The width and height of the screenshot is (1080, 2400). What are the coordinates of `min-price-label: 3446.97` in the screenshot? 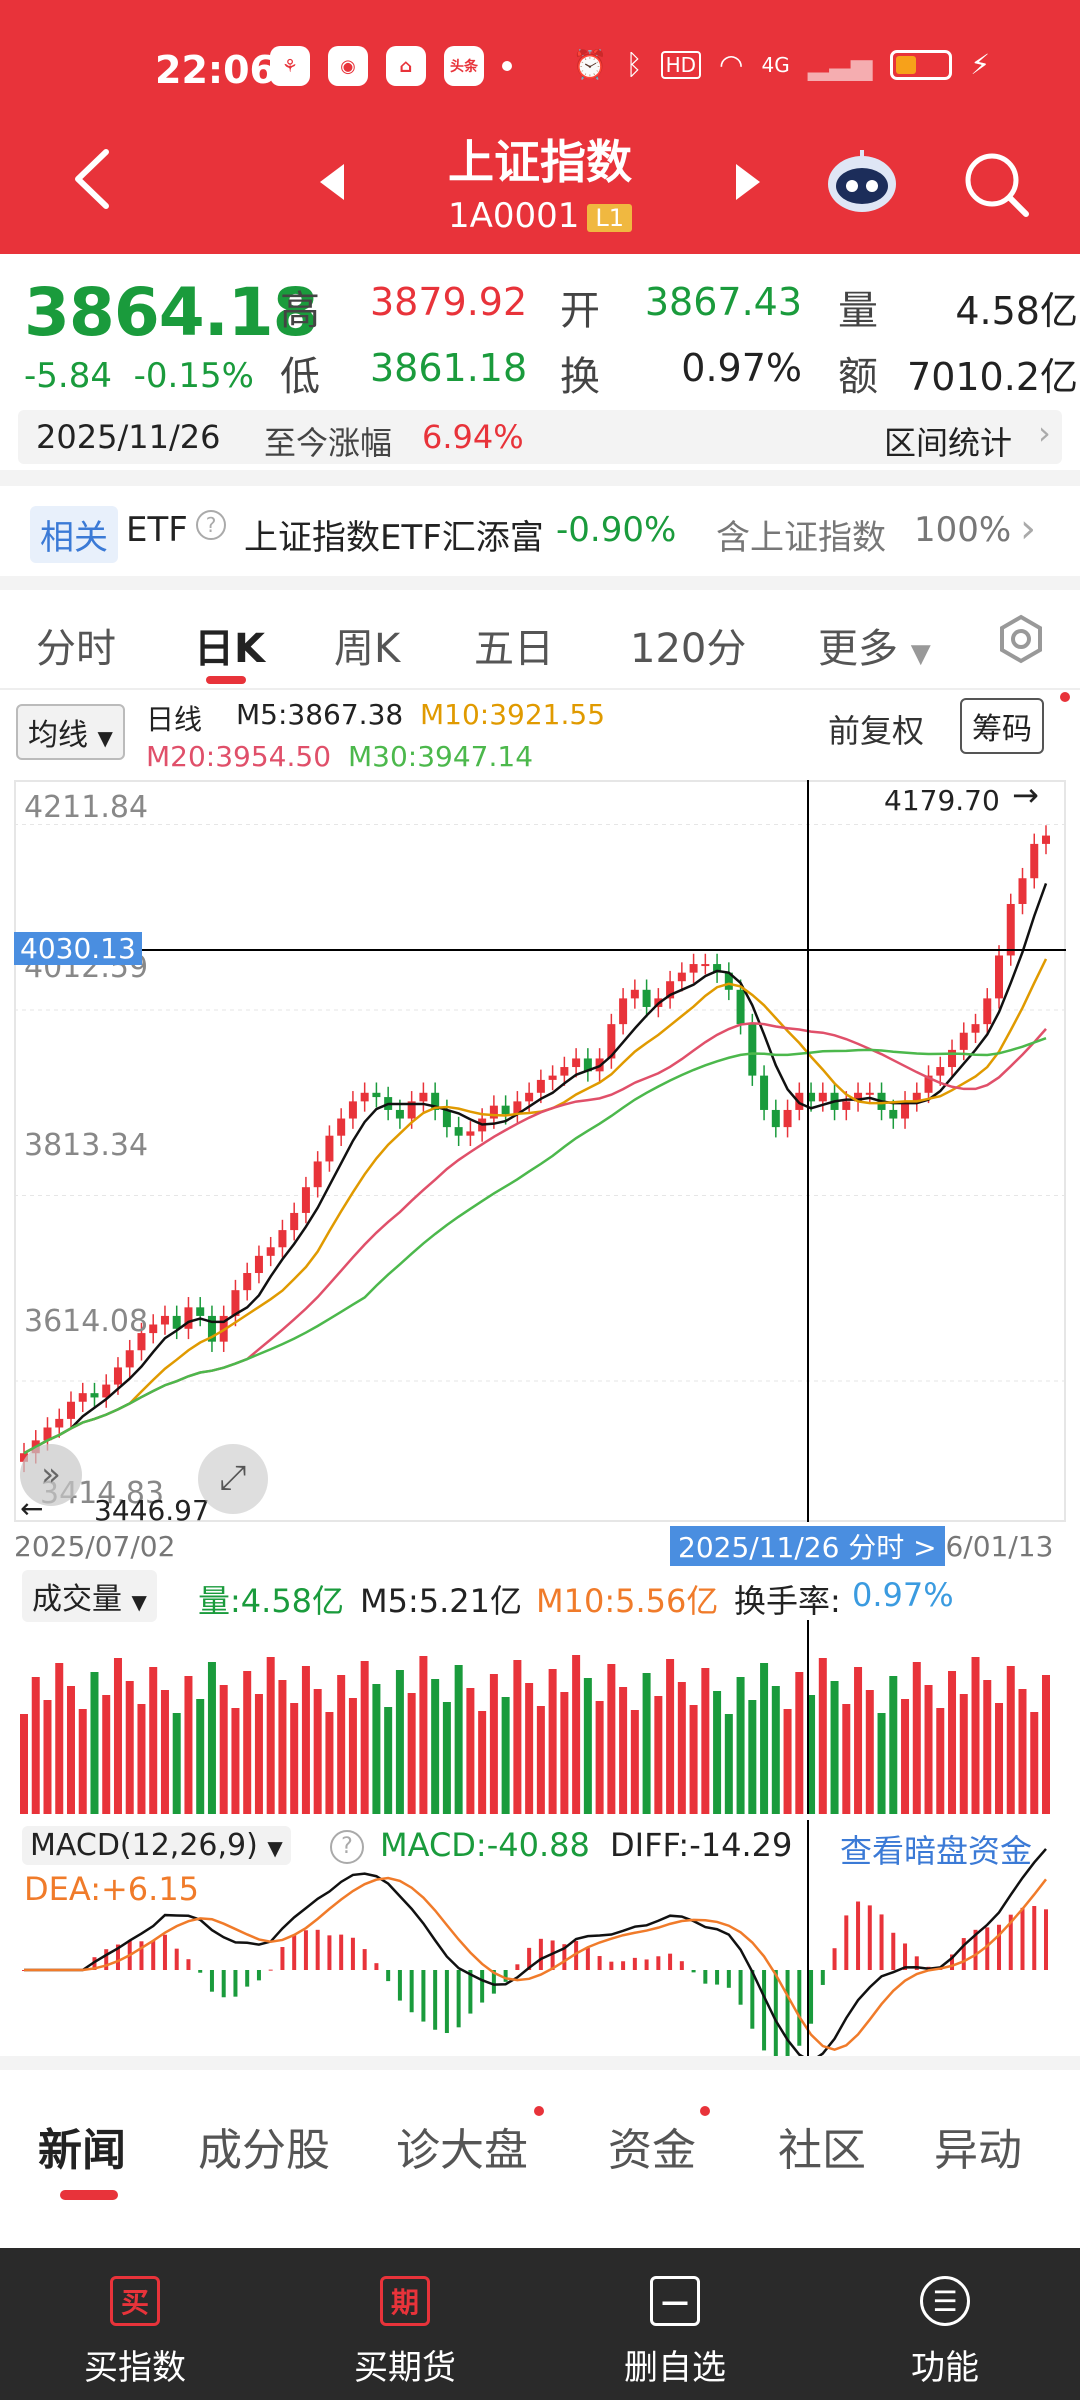 It's located at (152, 1510).